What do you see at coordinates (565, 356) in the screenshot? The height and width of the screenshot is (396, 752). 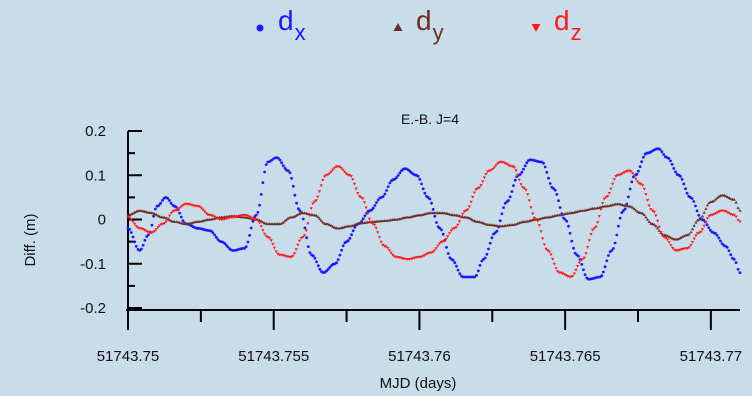 I see `x-tick-label: 51743.765` at bounding box center [565, 356].